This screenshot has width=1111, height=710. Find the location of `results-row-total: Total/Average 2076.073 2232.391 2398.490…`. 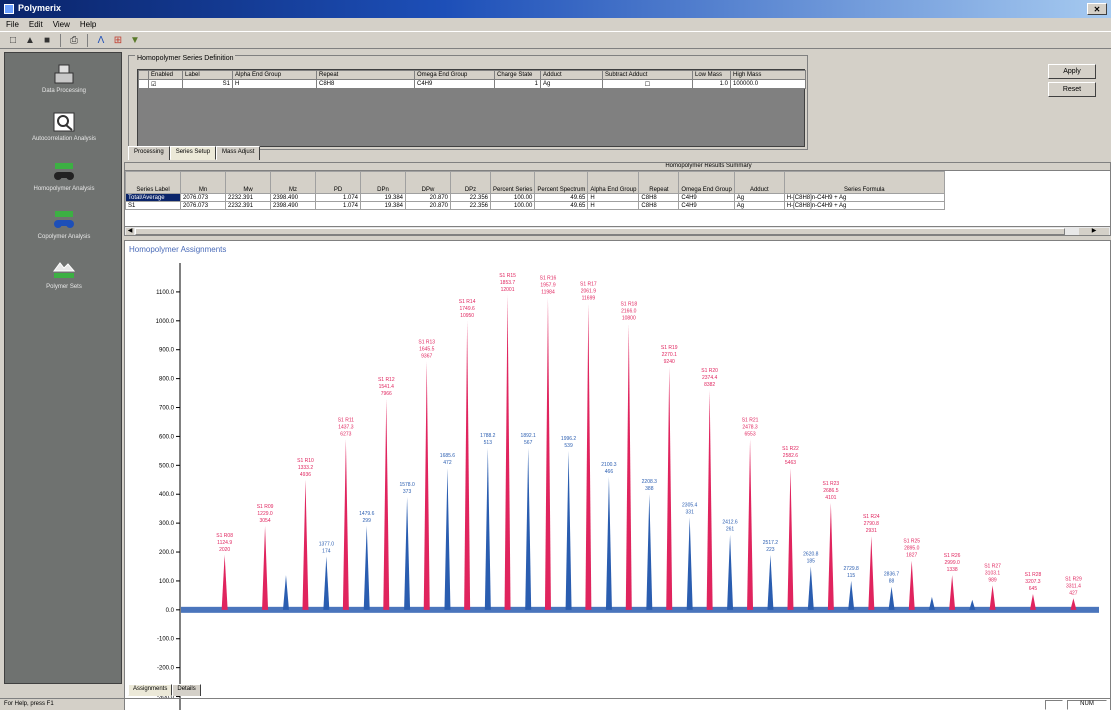

results-row-total: Total/Average 2076.073 2232.391 2398.490… is located at coordinates (535, 197).